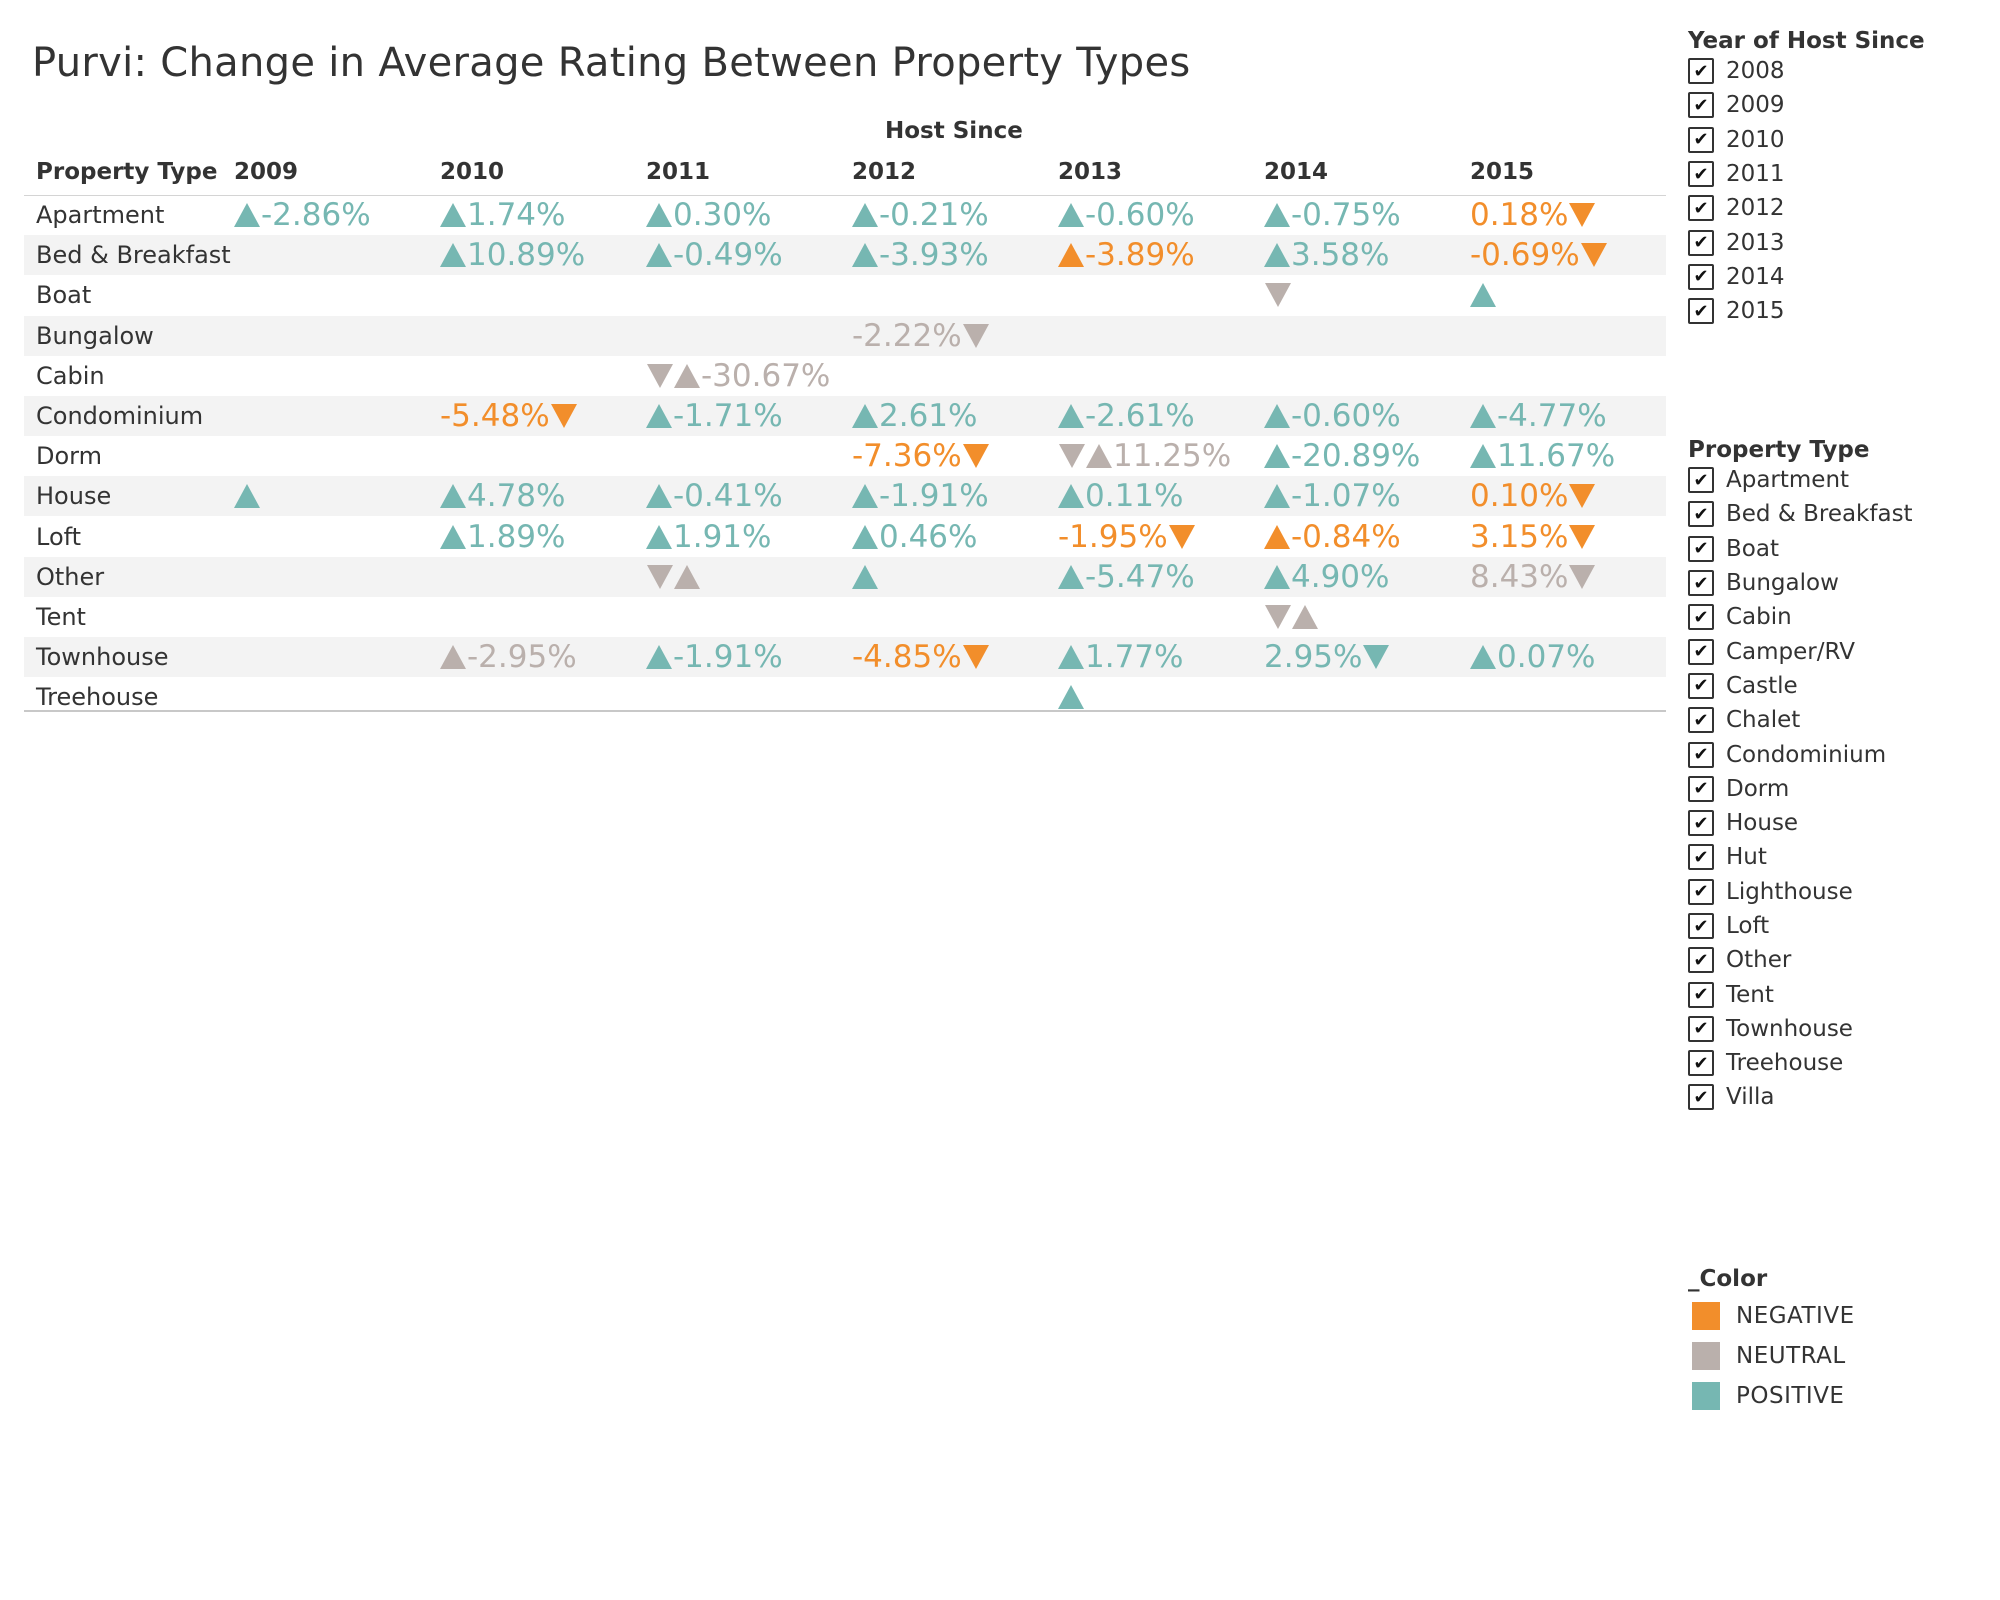 The image size is (2000, 1600). Describe the element at coordinates (70, 576) in the screenshot. I see `row-label: Other` at that location.